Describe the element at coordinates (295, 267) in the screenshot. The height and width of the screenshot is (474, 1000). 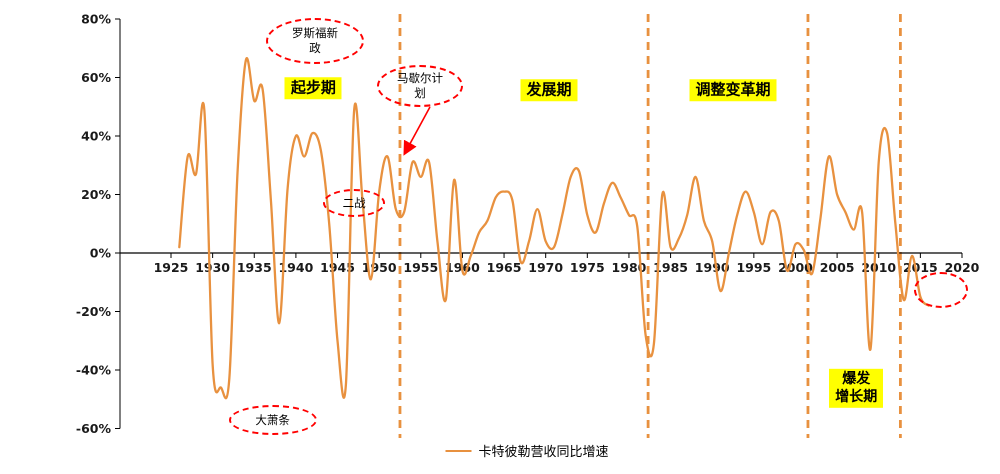
I see `x-tick-label: 1940` at that location.